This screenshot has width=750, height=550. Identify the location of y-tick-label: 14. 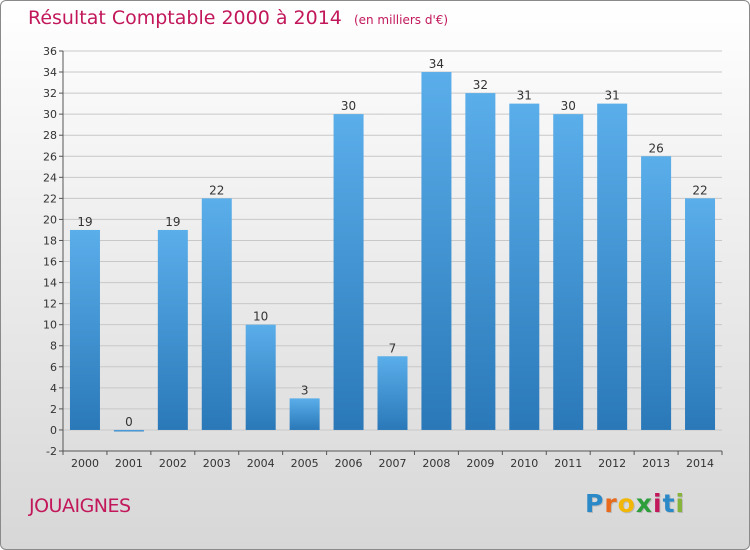
(50, 283).